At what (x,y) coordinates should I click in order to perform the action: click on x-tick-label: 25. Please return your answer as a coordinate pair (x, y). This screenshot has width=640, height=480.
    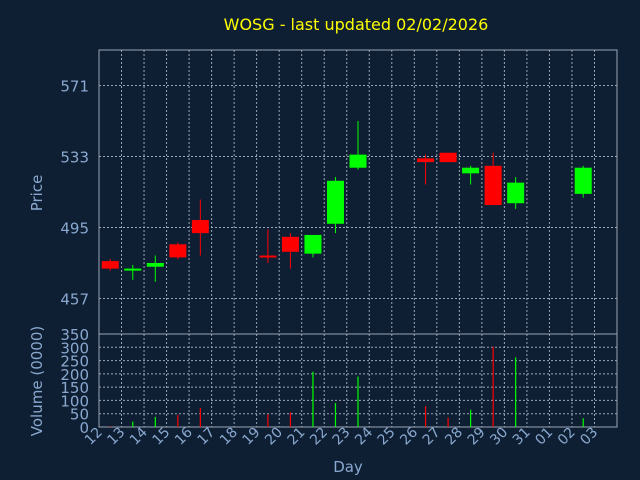
    Looking at the image, I should click on (387, 437).